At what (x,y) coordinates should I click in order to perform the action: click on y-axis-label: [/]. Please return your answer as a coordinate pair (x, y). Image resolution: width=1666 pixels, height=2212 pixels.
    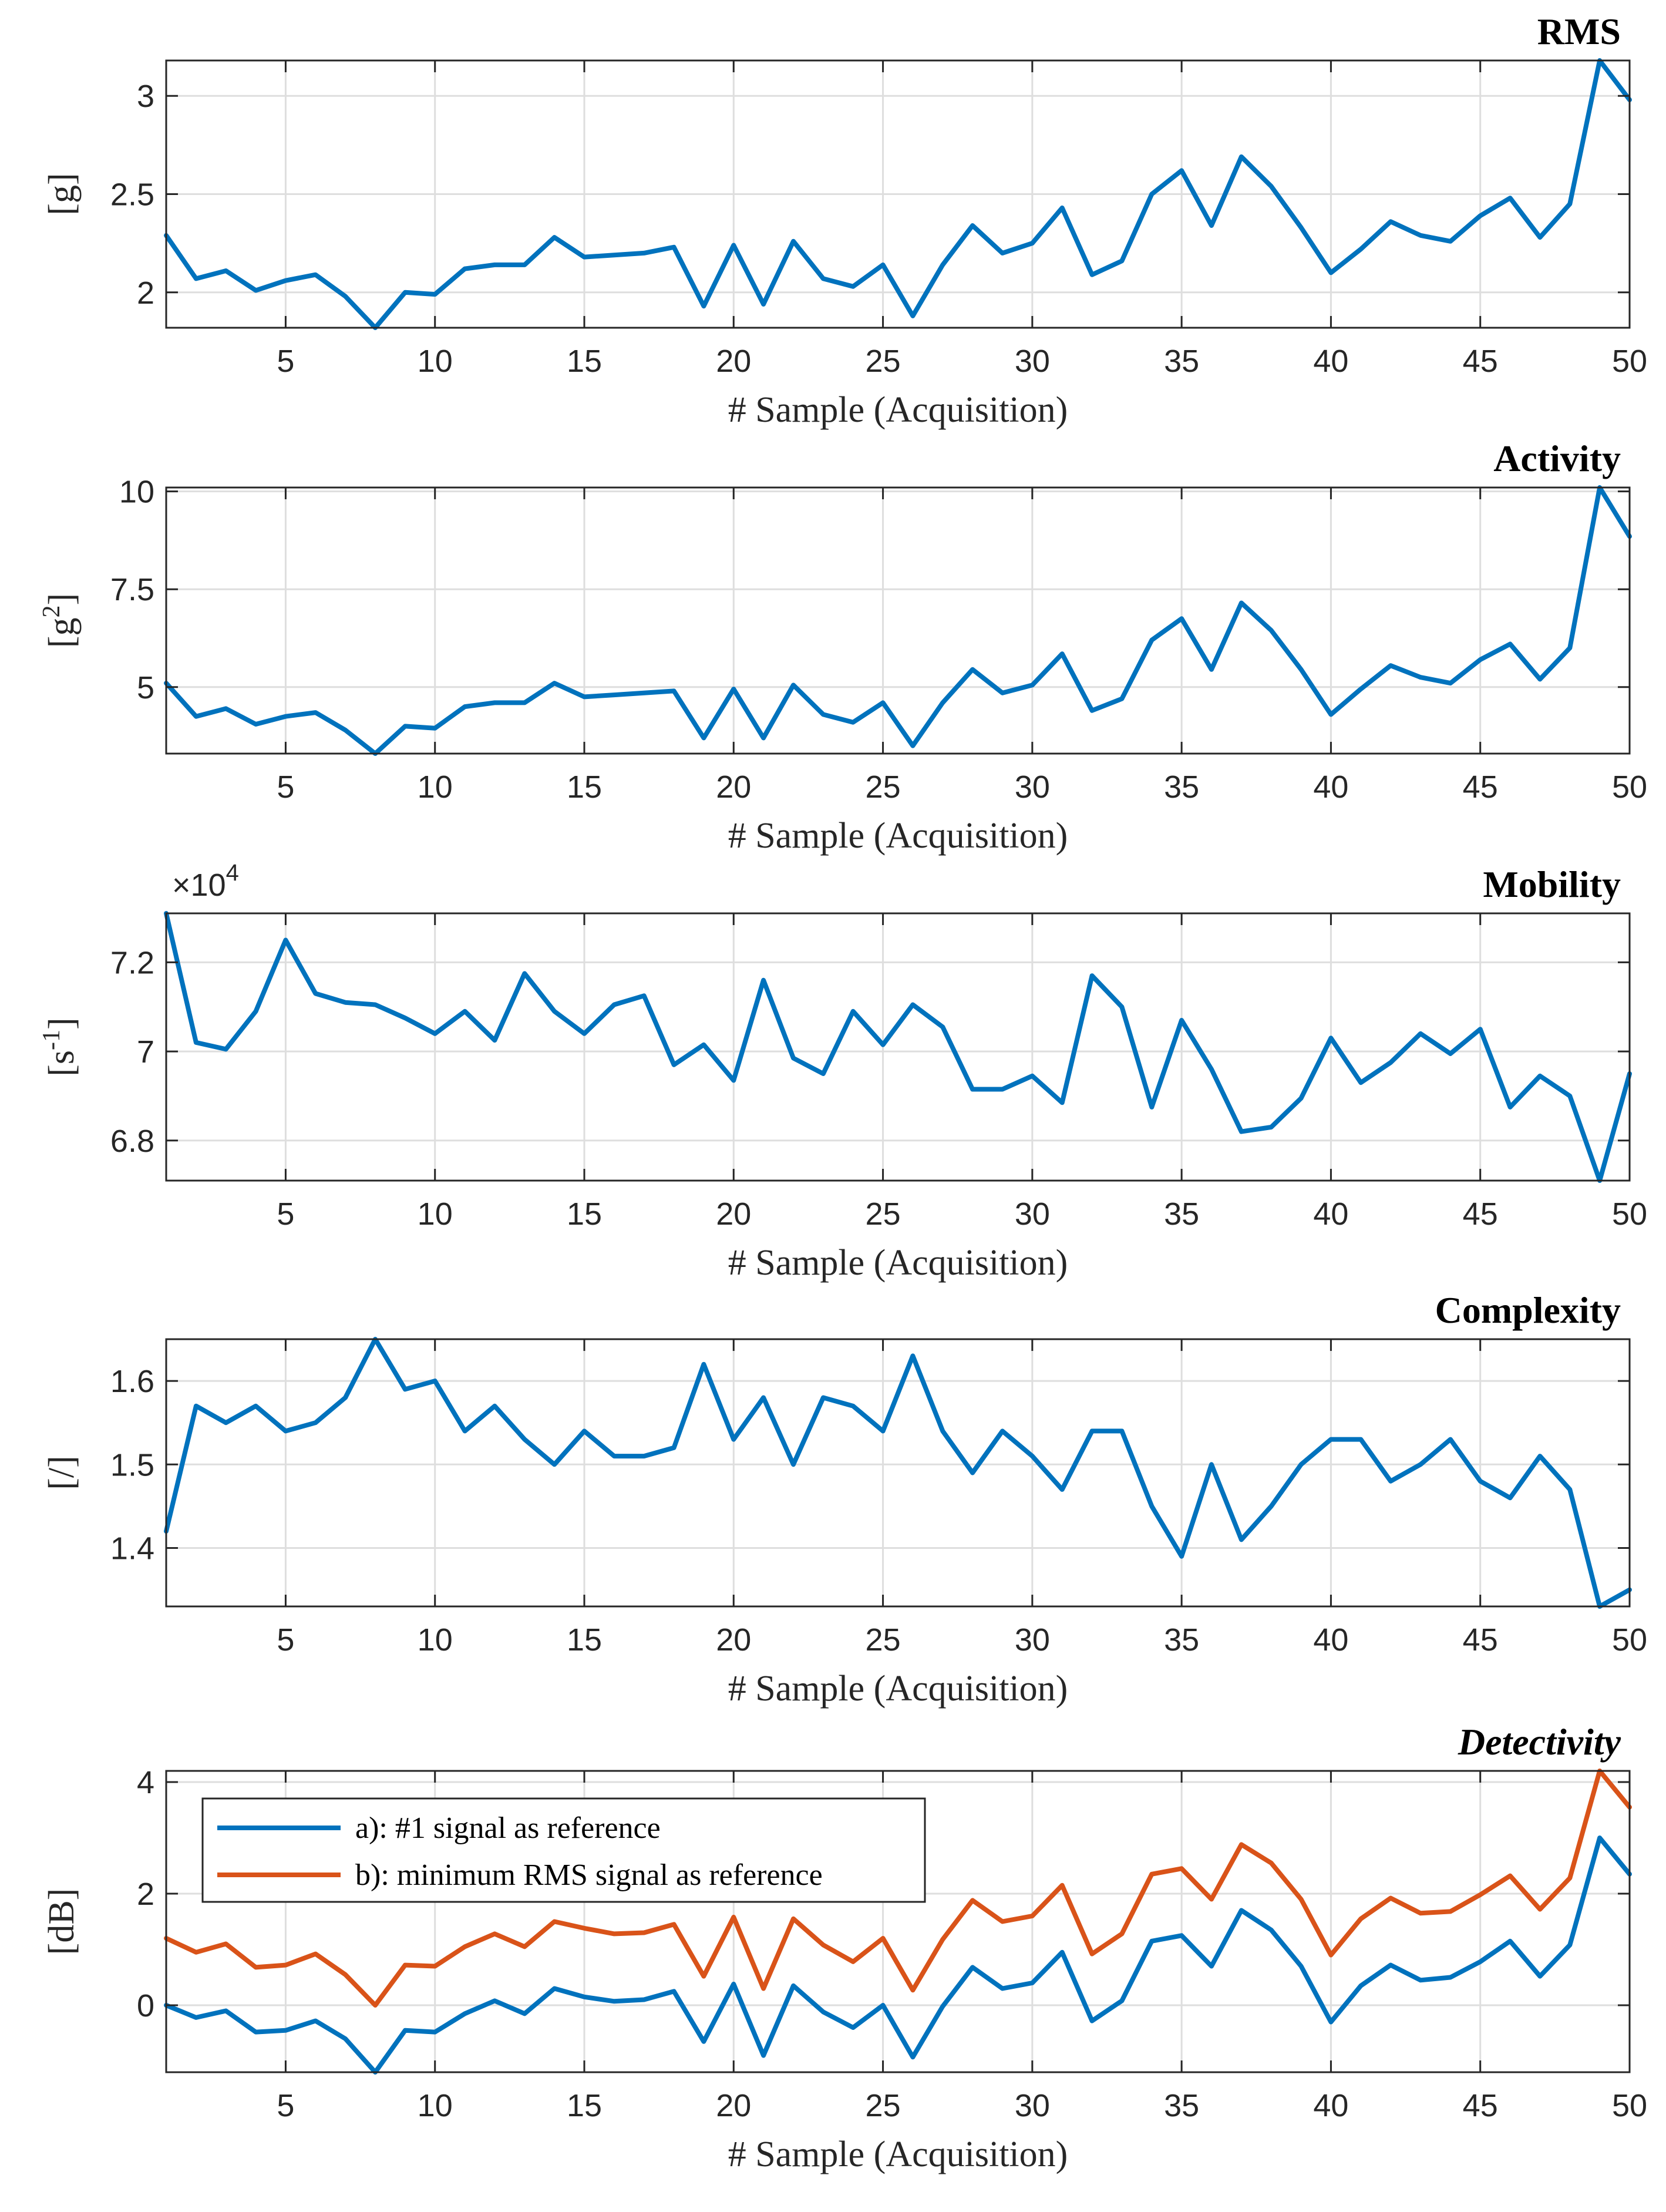
    Looking at the image, I should click on (62, 1472).